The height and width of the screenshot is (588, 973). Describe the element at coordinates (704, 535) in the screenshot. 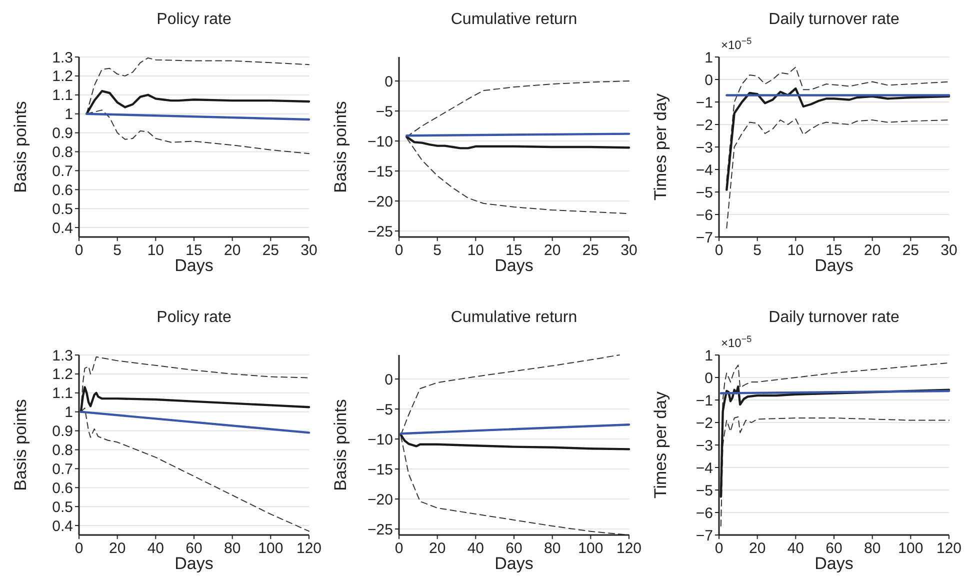

I see `y-tick-label: −7` at that location.